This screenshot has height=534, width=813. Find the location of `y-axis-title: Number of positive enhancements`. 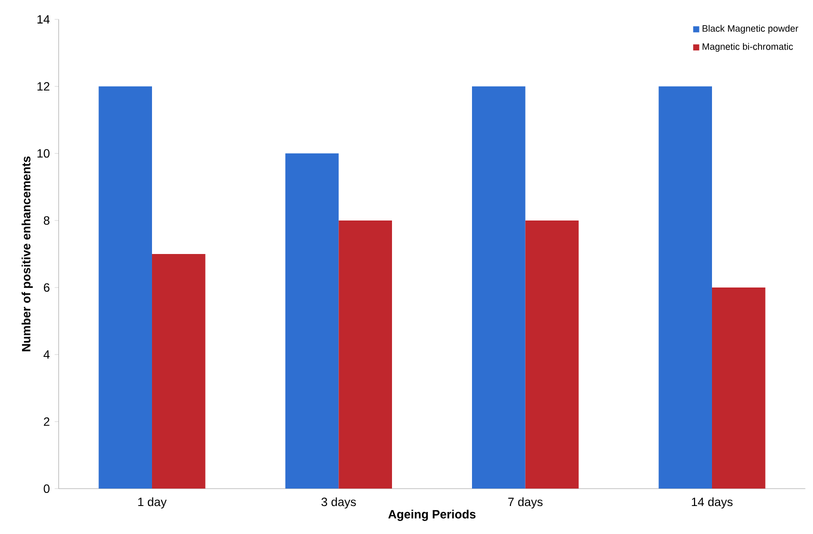

y-axis-title: Number of positive enhancements is located at coordinates (27, 254).